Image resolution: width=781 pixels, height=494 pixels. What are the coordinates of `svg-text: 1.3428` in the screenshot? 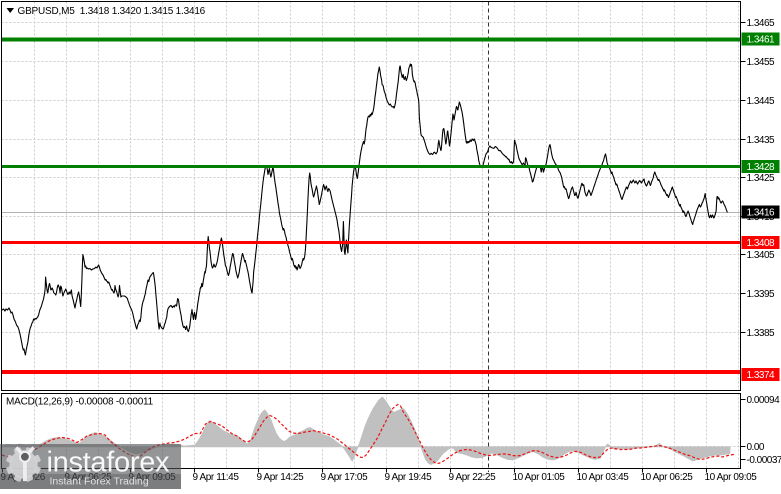 It's located at (761, 167).